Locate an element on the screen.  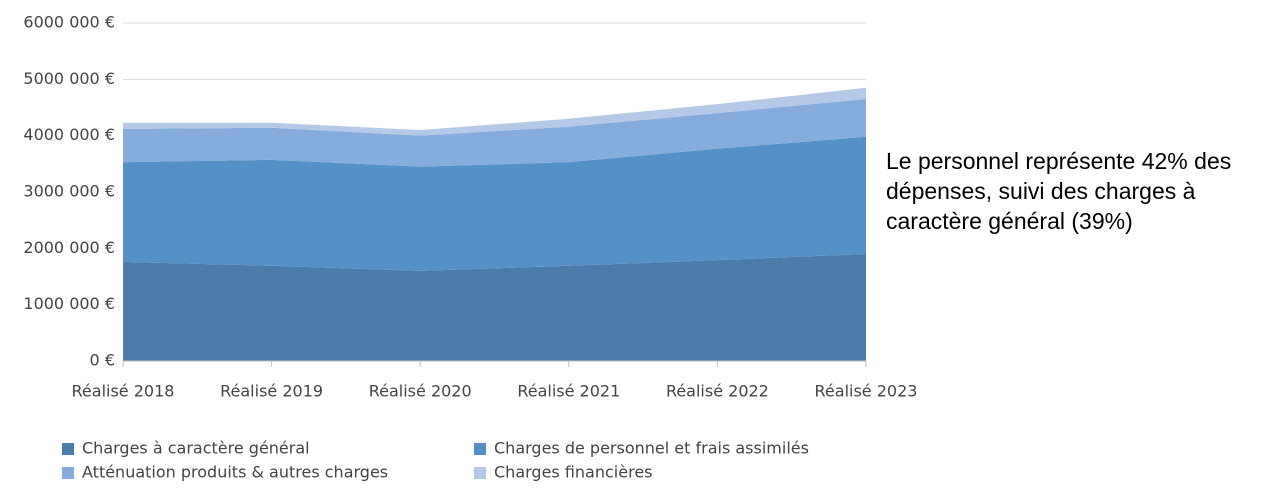
legend-label: Charges de personnel et frais assimilés is located at coordinates (651, 448).